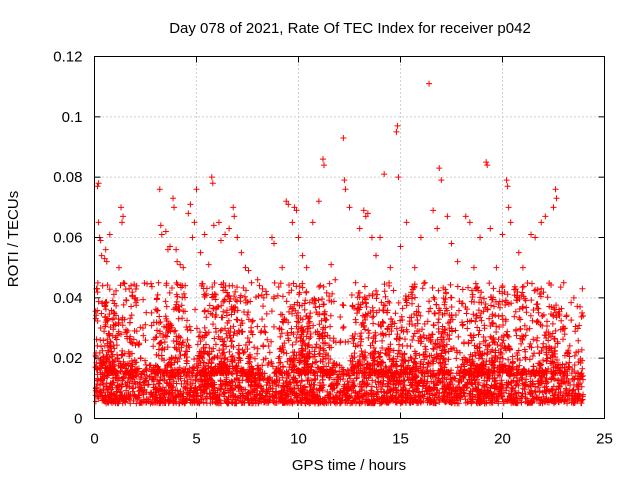 The height and width of the screenshot is (480, 640). What do you see at coordinates (13, 239) in the screenshot?
I see `y-axis-label: ROTI / TECUs` at bounding box center [13, 239].